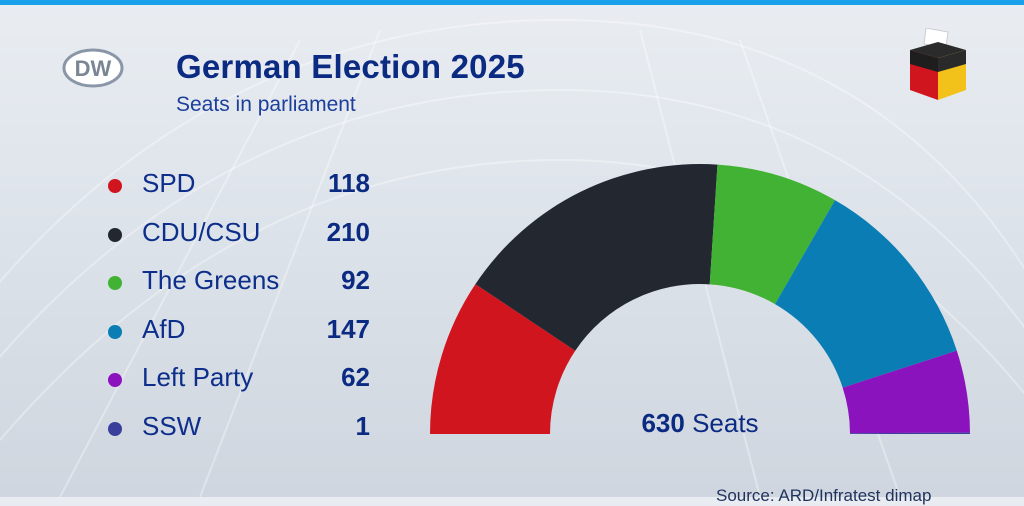  I want to click on total-seats-label: 630 Seats, so click(700, 423).